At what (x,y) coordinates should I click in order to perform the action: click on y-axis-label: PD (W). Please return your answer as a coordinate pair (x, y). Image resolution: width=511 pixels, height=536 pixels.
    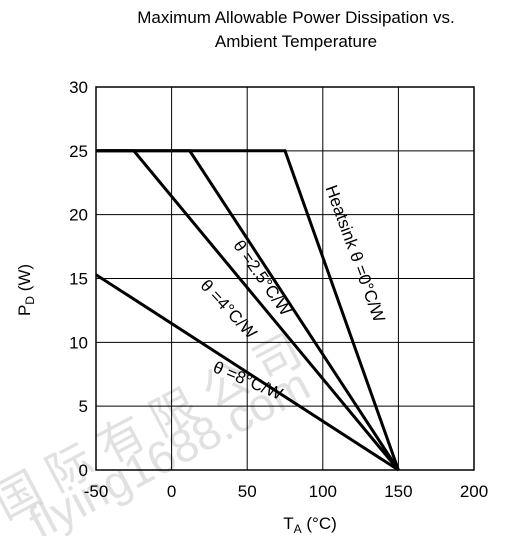
    Looking at the image, I should click on (26, 290).